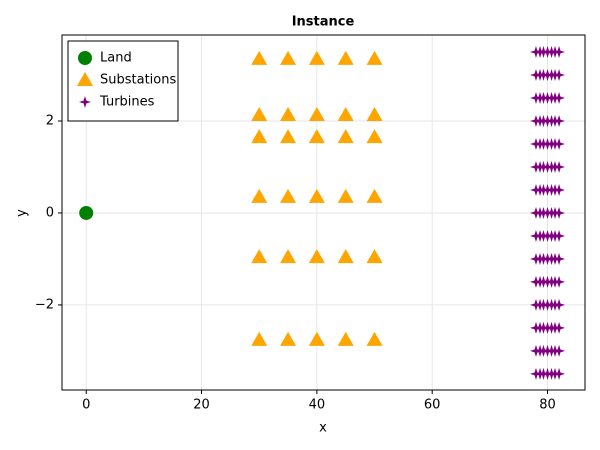 Image resolution: width=600 pixels, height=450 pixels. I want to click on legend-label: Substations, so click(138, 80).